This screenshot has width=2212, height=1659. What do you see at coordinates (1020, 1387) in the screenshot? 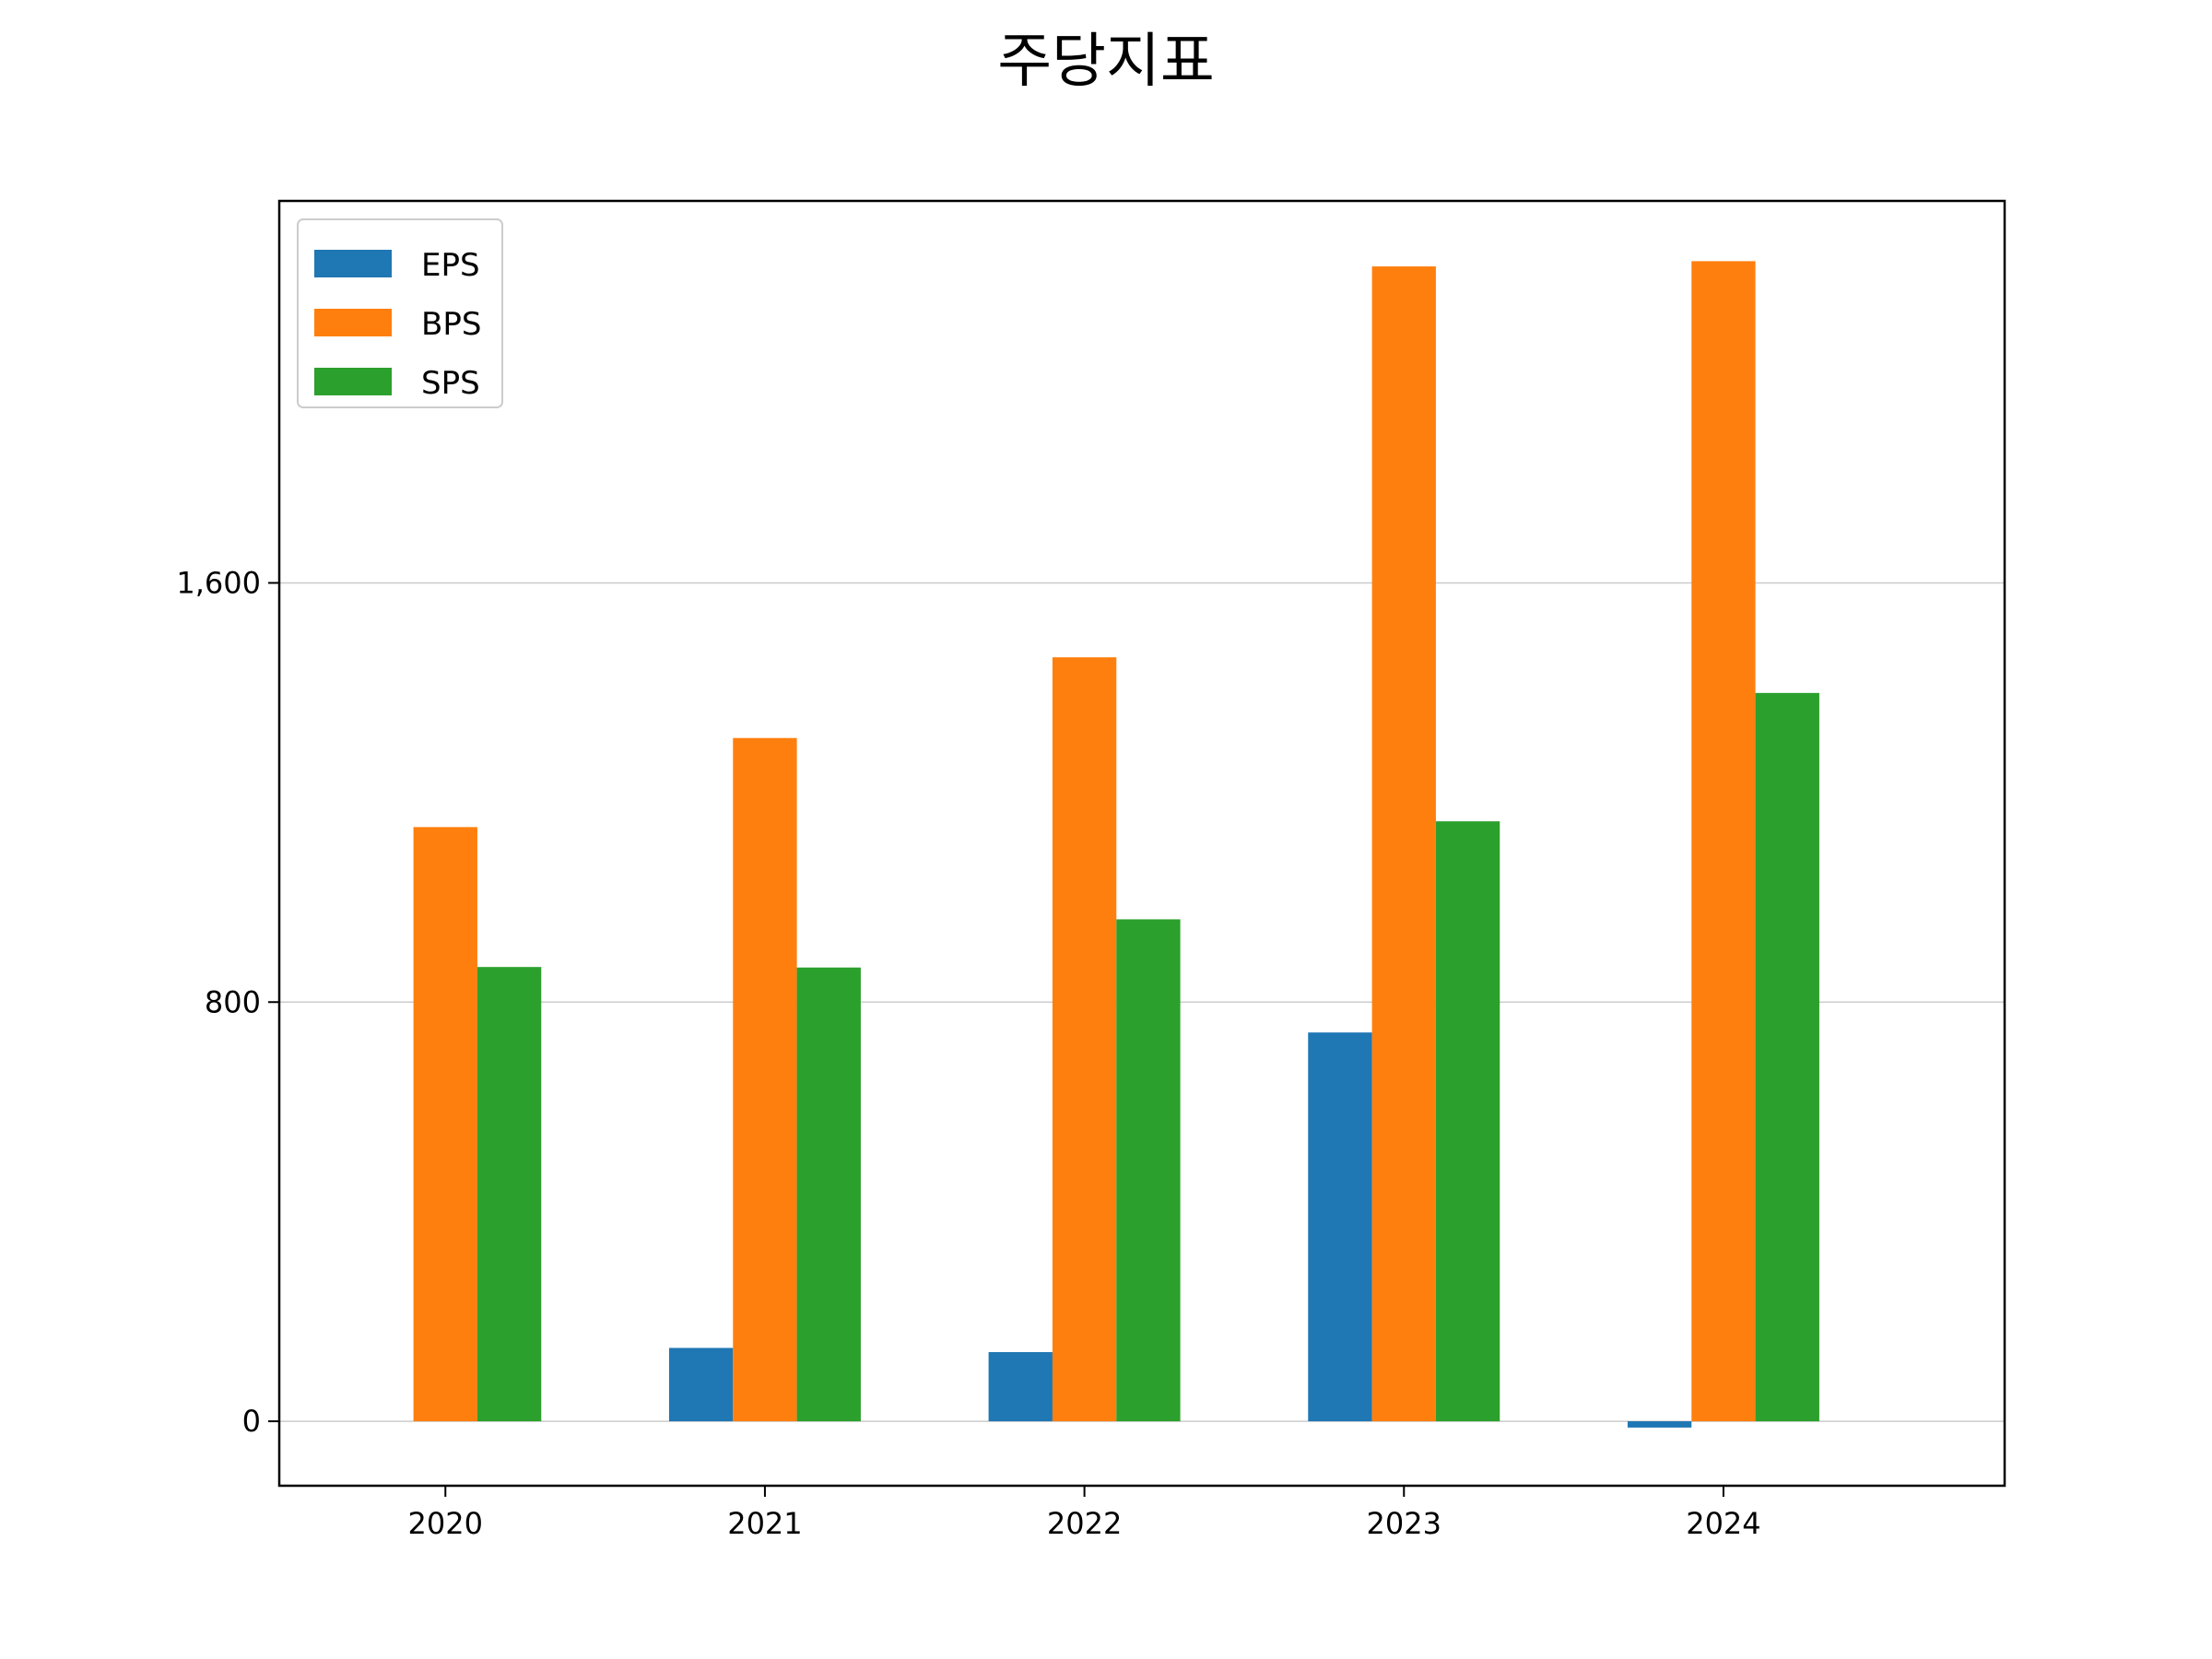
I see `bar-eps-2022` at bounding box center [1020, 1387].